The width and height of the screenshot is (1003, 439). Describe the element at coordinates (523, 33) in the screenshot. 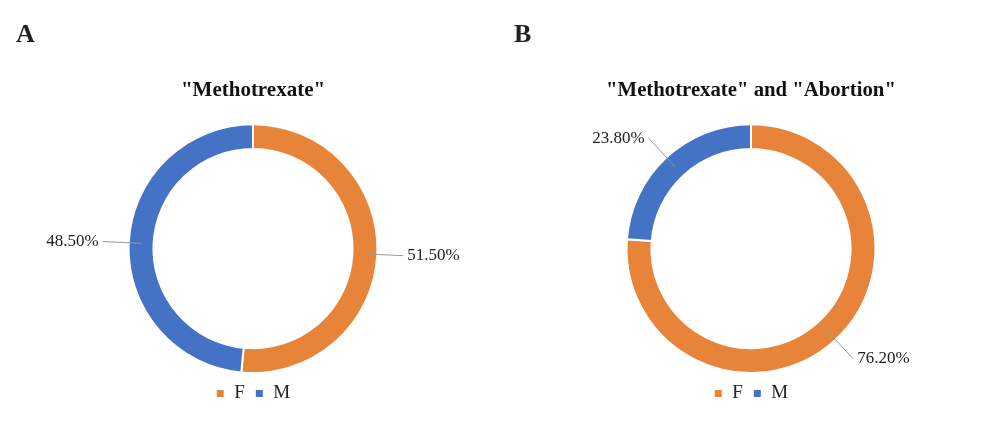

I see `text: B` at that location.